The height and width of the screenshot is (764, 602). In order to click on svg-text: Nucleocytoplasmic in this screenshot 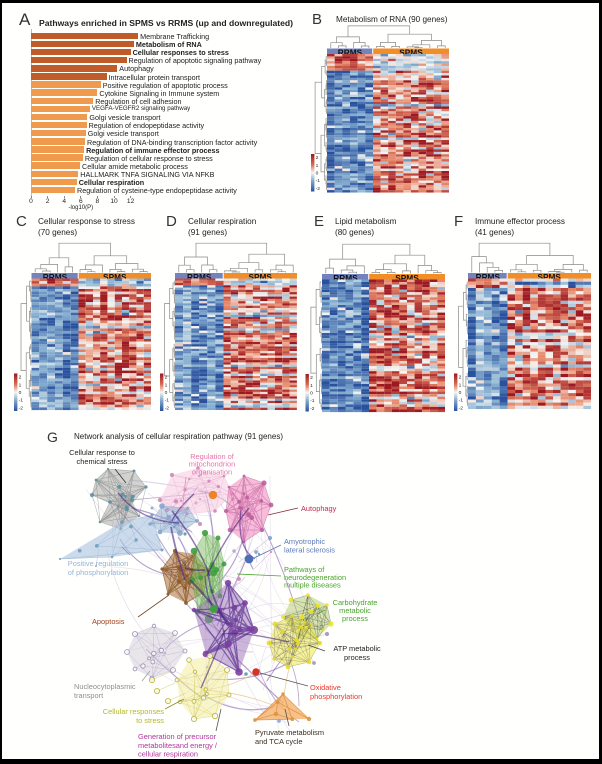, I will do `click(105, 686)`.